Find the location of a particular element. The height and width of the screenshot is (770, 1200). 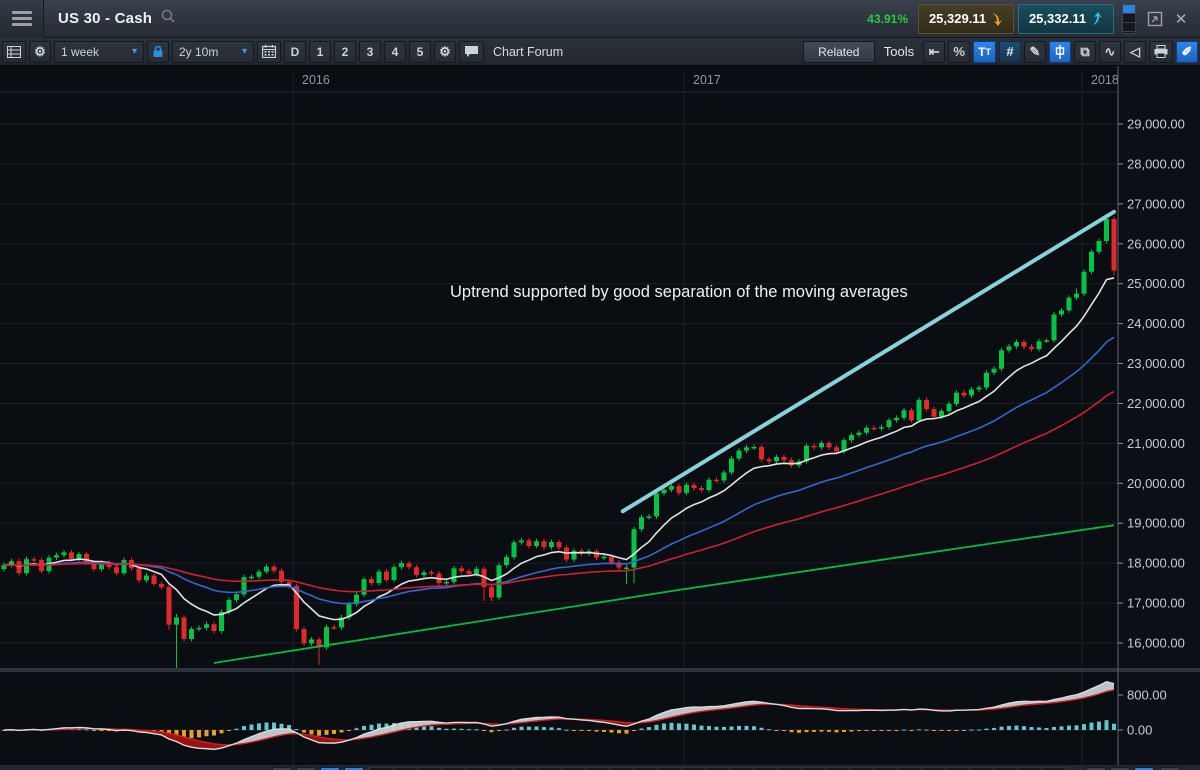

lock-icon is located at coordinates (158, 51).